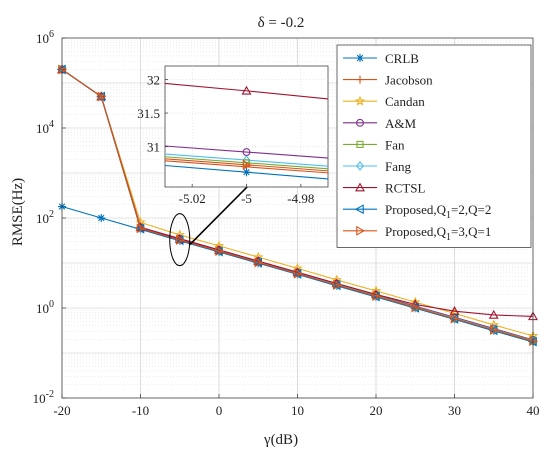 This screenshot has height=461, width=550. Describe the element at coordinates (405, 188) in the screenshot. I see `legend-label: RCTSL` at that location.